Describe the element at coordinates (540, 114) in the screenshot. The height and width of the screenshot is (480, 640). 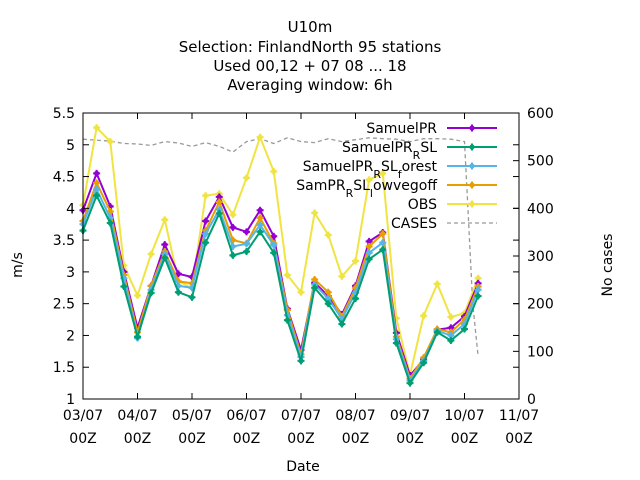
I see `y2-tick-label: 600` at that location.